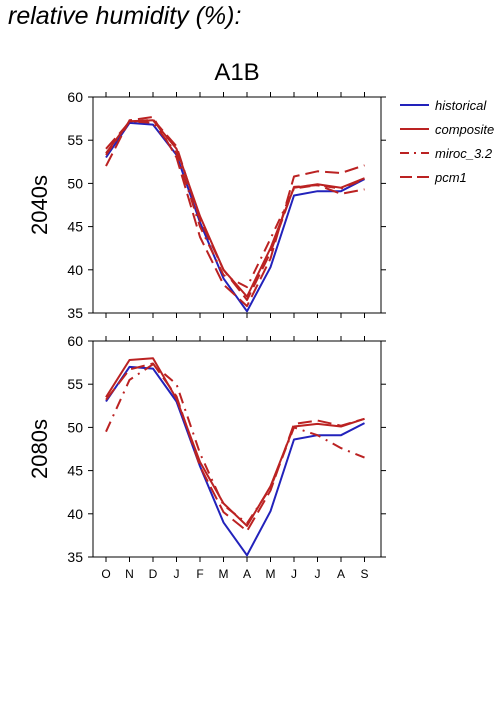 The width and height of the screenshot is (501, 709). What do you see at coordinates (129, 574) in the screenshot?
I see `x-tick-label: N` at bounding box center [129, 574].